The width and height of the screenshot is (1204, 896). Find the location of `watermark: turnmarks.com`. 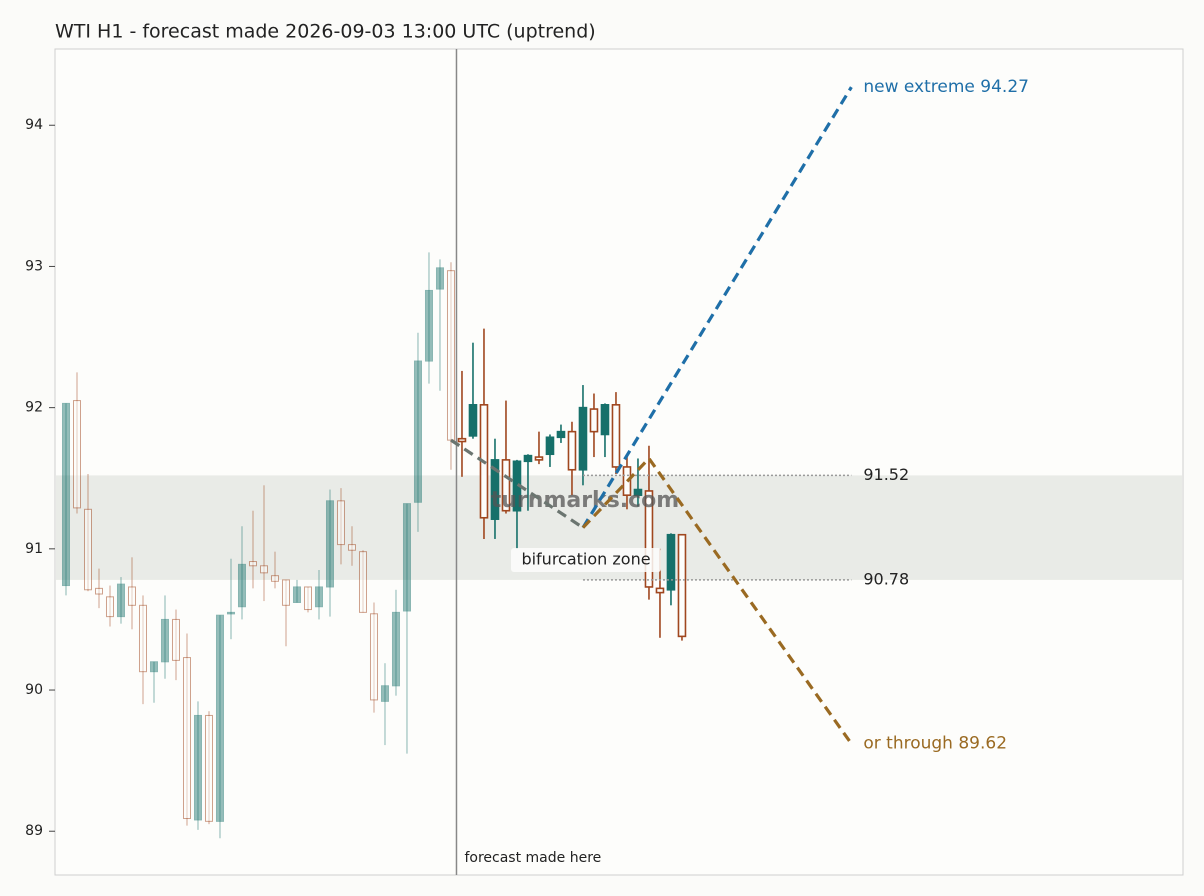

watermark: turnmarks.com is located at coordinates (585, 500).